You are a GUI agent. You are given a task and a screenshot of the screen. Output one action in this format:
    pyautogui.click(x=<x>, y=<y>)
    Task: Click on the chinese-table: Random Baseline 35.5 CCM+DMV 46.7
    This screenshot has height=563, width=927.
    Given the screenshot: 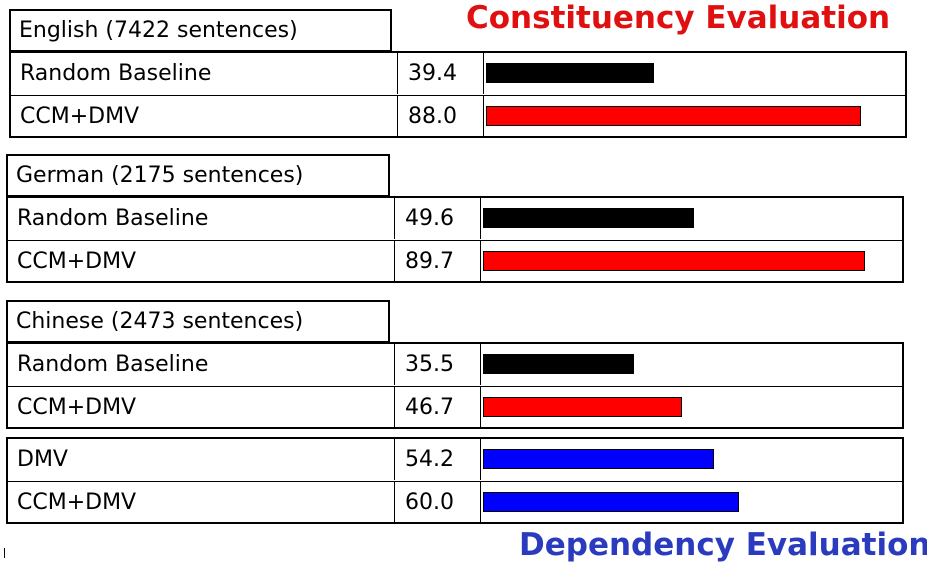 What is the action you would take?
    pyautogui.click(x=455, y=385)
    